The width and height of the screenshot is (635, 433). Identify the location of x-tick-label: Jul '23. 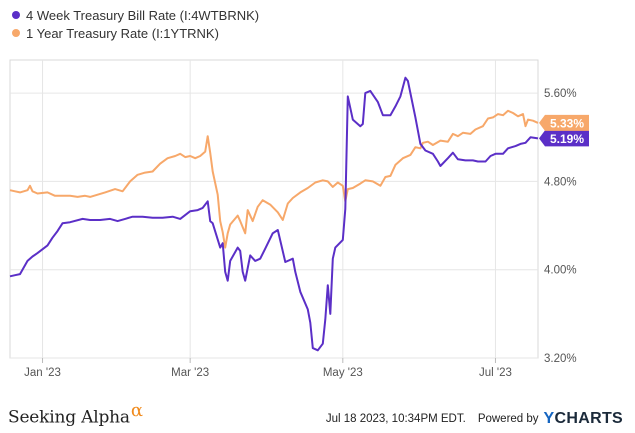
(495, 373).